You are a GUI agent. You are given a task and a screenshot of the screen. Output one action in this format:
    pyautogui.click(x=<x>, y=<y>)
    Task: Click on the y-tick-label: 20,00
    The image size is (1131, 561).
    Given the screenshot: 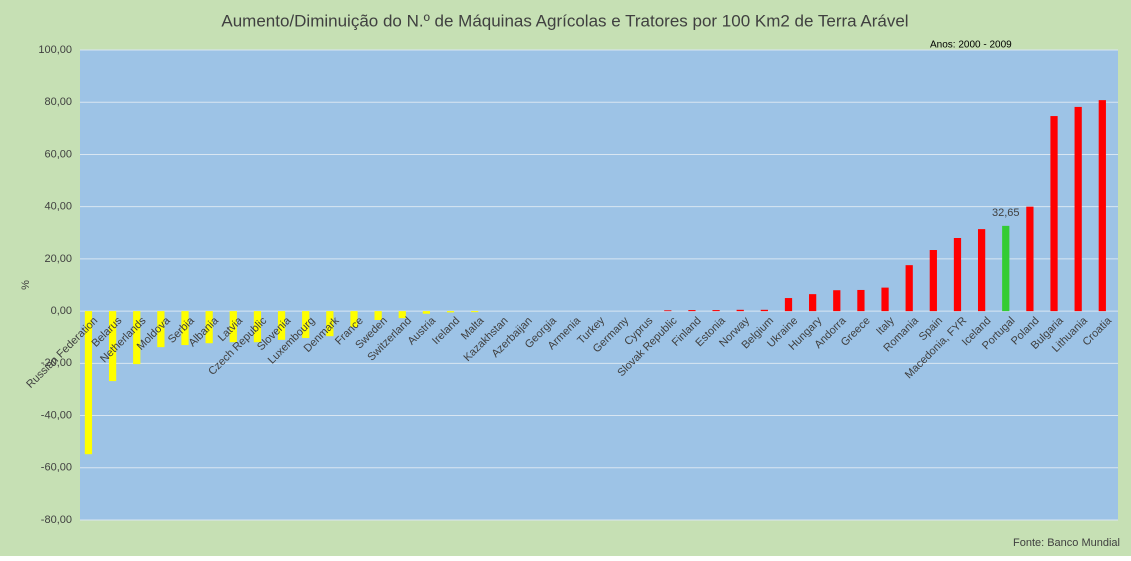 What is the action you would take?
    pyautogui.click(x=58, y=259)
    